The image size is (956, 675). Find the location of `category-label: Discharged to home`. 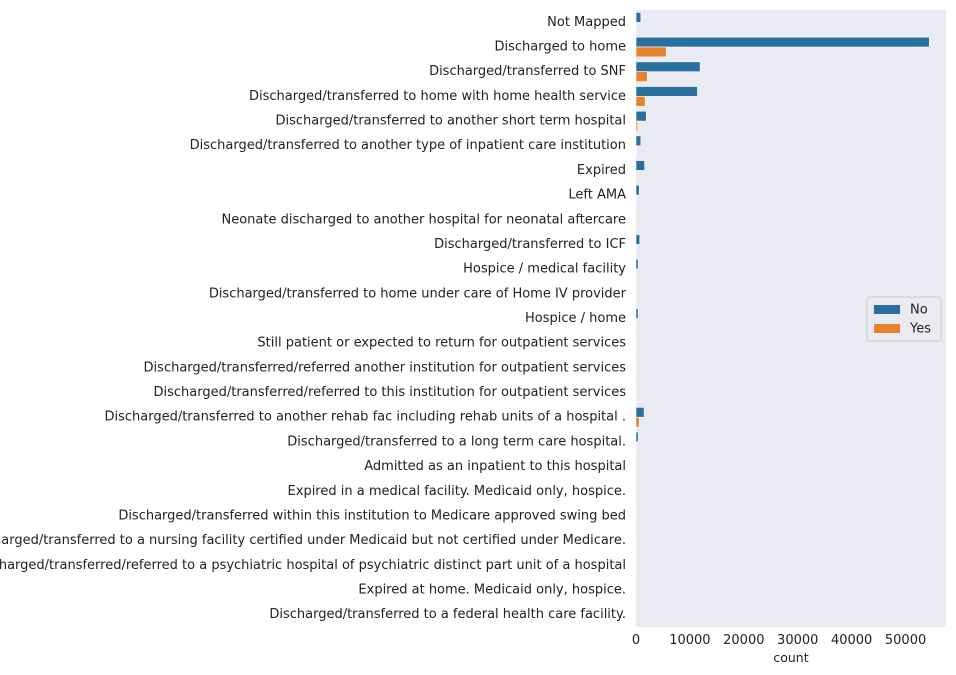

category-label: Discharged to home is located at coordinates (560, 47).